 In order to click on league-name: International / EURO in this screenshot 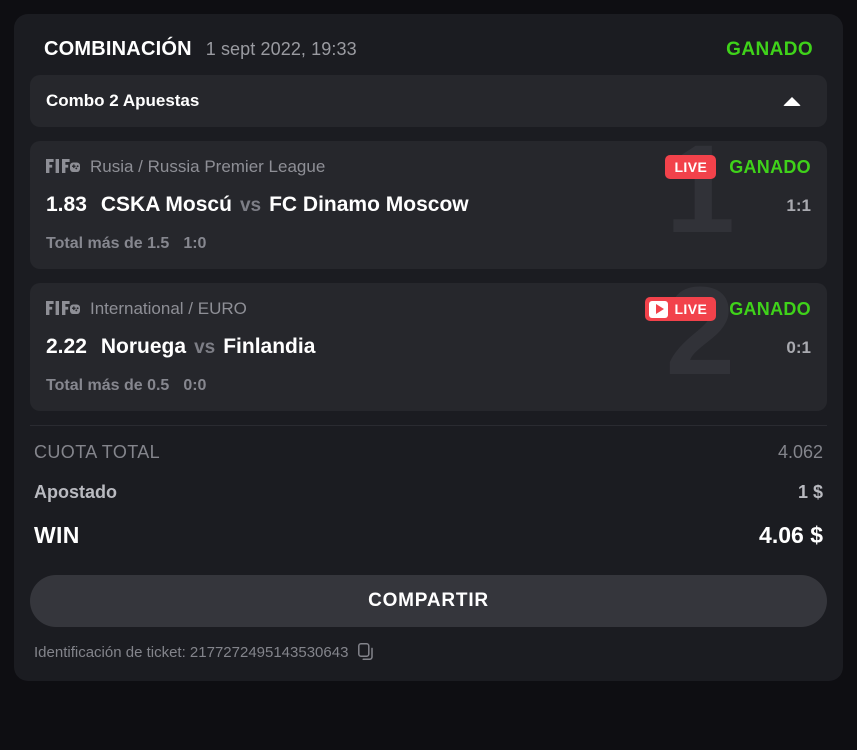, I will do `click(168, 308)`.